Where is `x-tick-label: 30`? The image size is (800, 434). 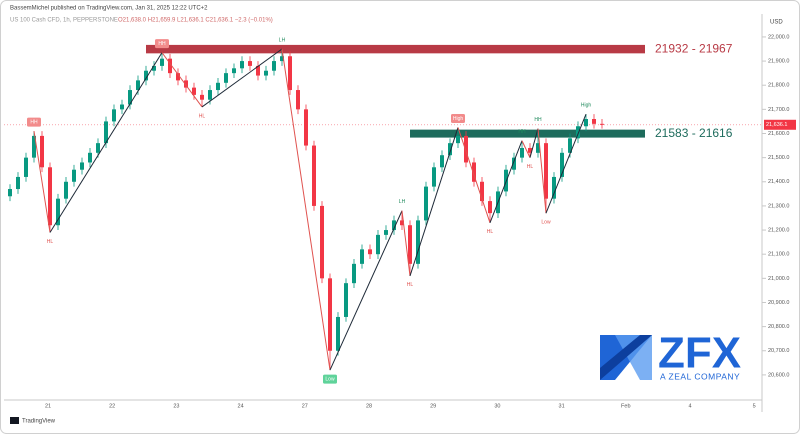
x-tick-label: 30 is located at coordinates (497, 406).